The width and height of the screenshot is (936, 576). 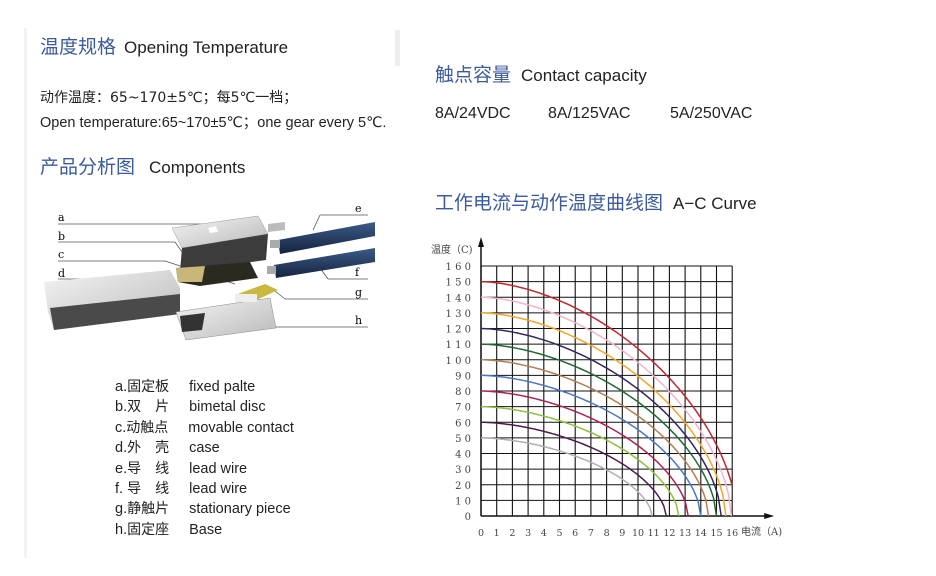 I want to click on y-tick-label: 1 3 0, so click(x=458, y=314).